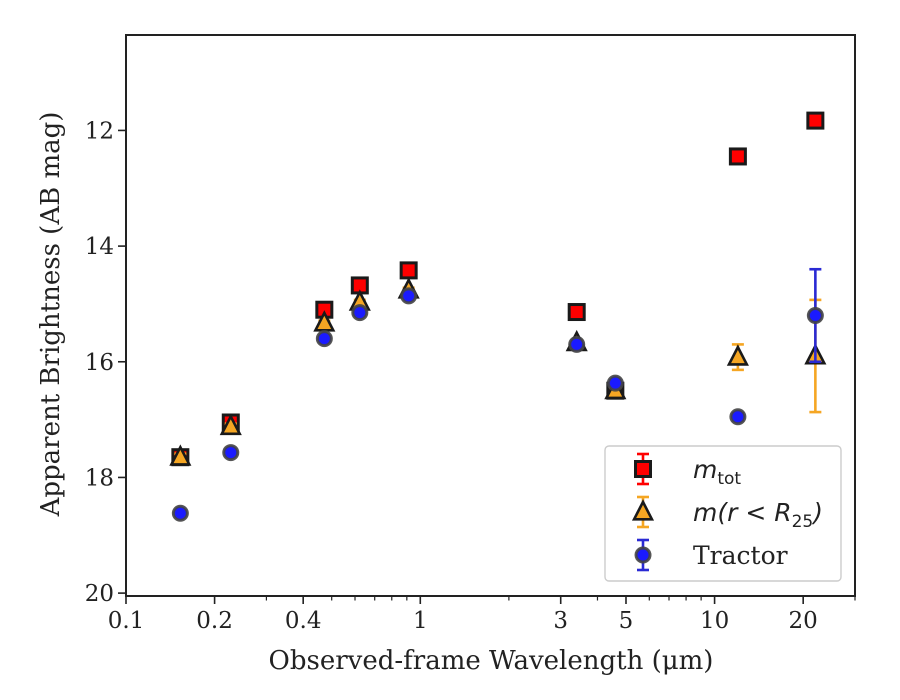 This screenshot has height=700, width=900. What do you see at coordinates (99, 247) in the screenshot?
I see `y-tick-label: 14` at bounding box center [99, 247].